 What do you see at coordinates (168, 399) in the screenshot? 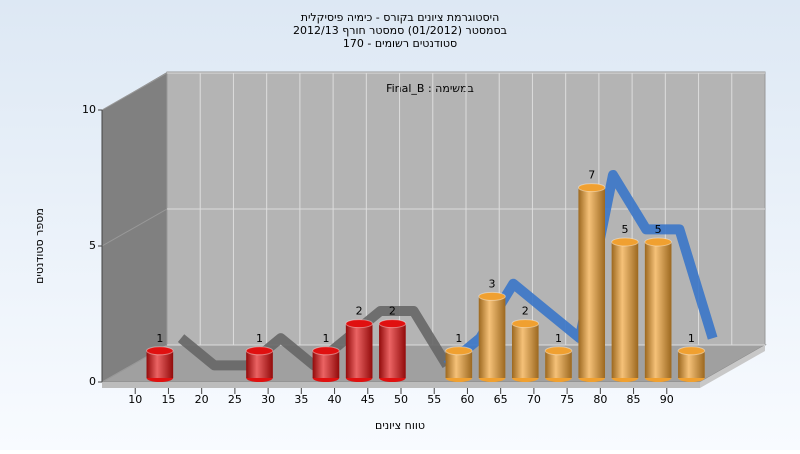
I see `x-tick-label: 15` at bounding box center [168, 399].